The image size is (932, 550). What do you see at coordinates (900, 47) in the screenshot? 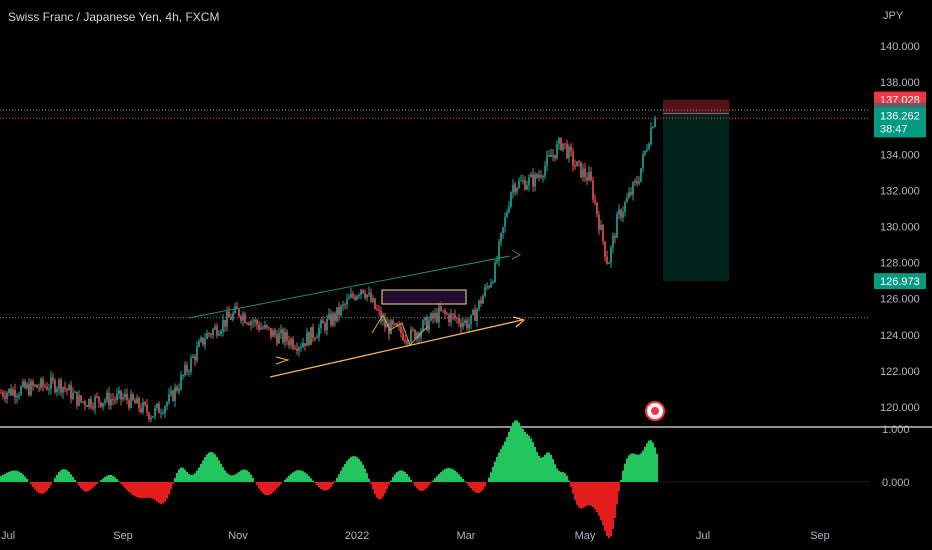
I see `y-tick-label-0: 140.000` at bounding box center [900, 47].